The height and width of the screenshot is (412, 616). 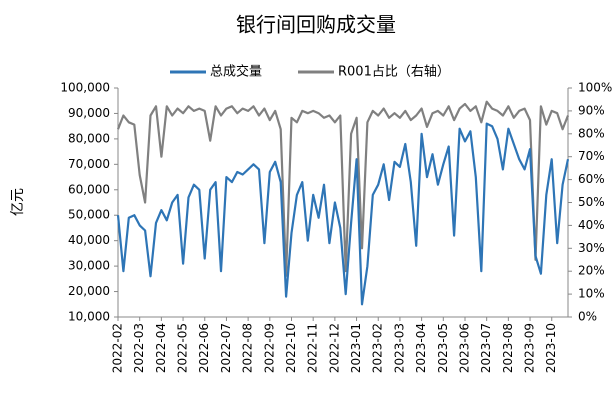 I want to click on y-tick-label: 70,000, so click(x=89, y=164).